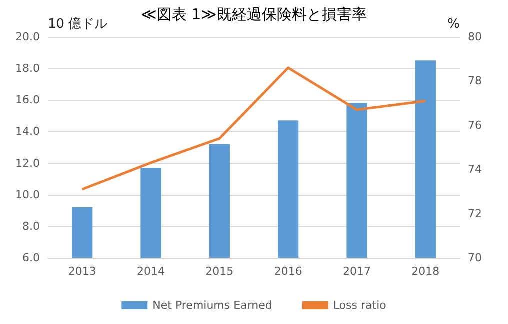  Describe the element at coordinates (28, 163) in the screenshot. I see `y-tick-label: 12.0` at that location.